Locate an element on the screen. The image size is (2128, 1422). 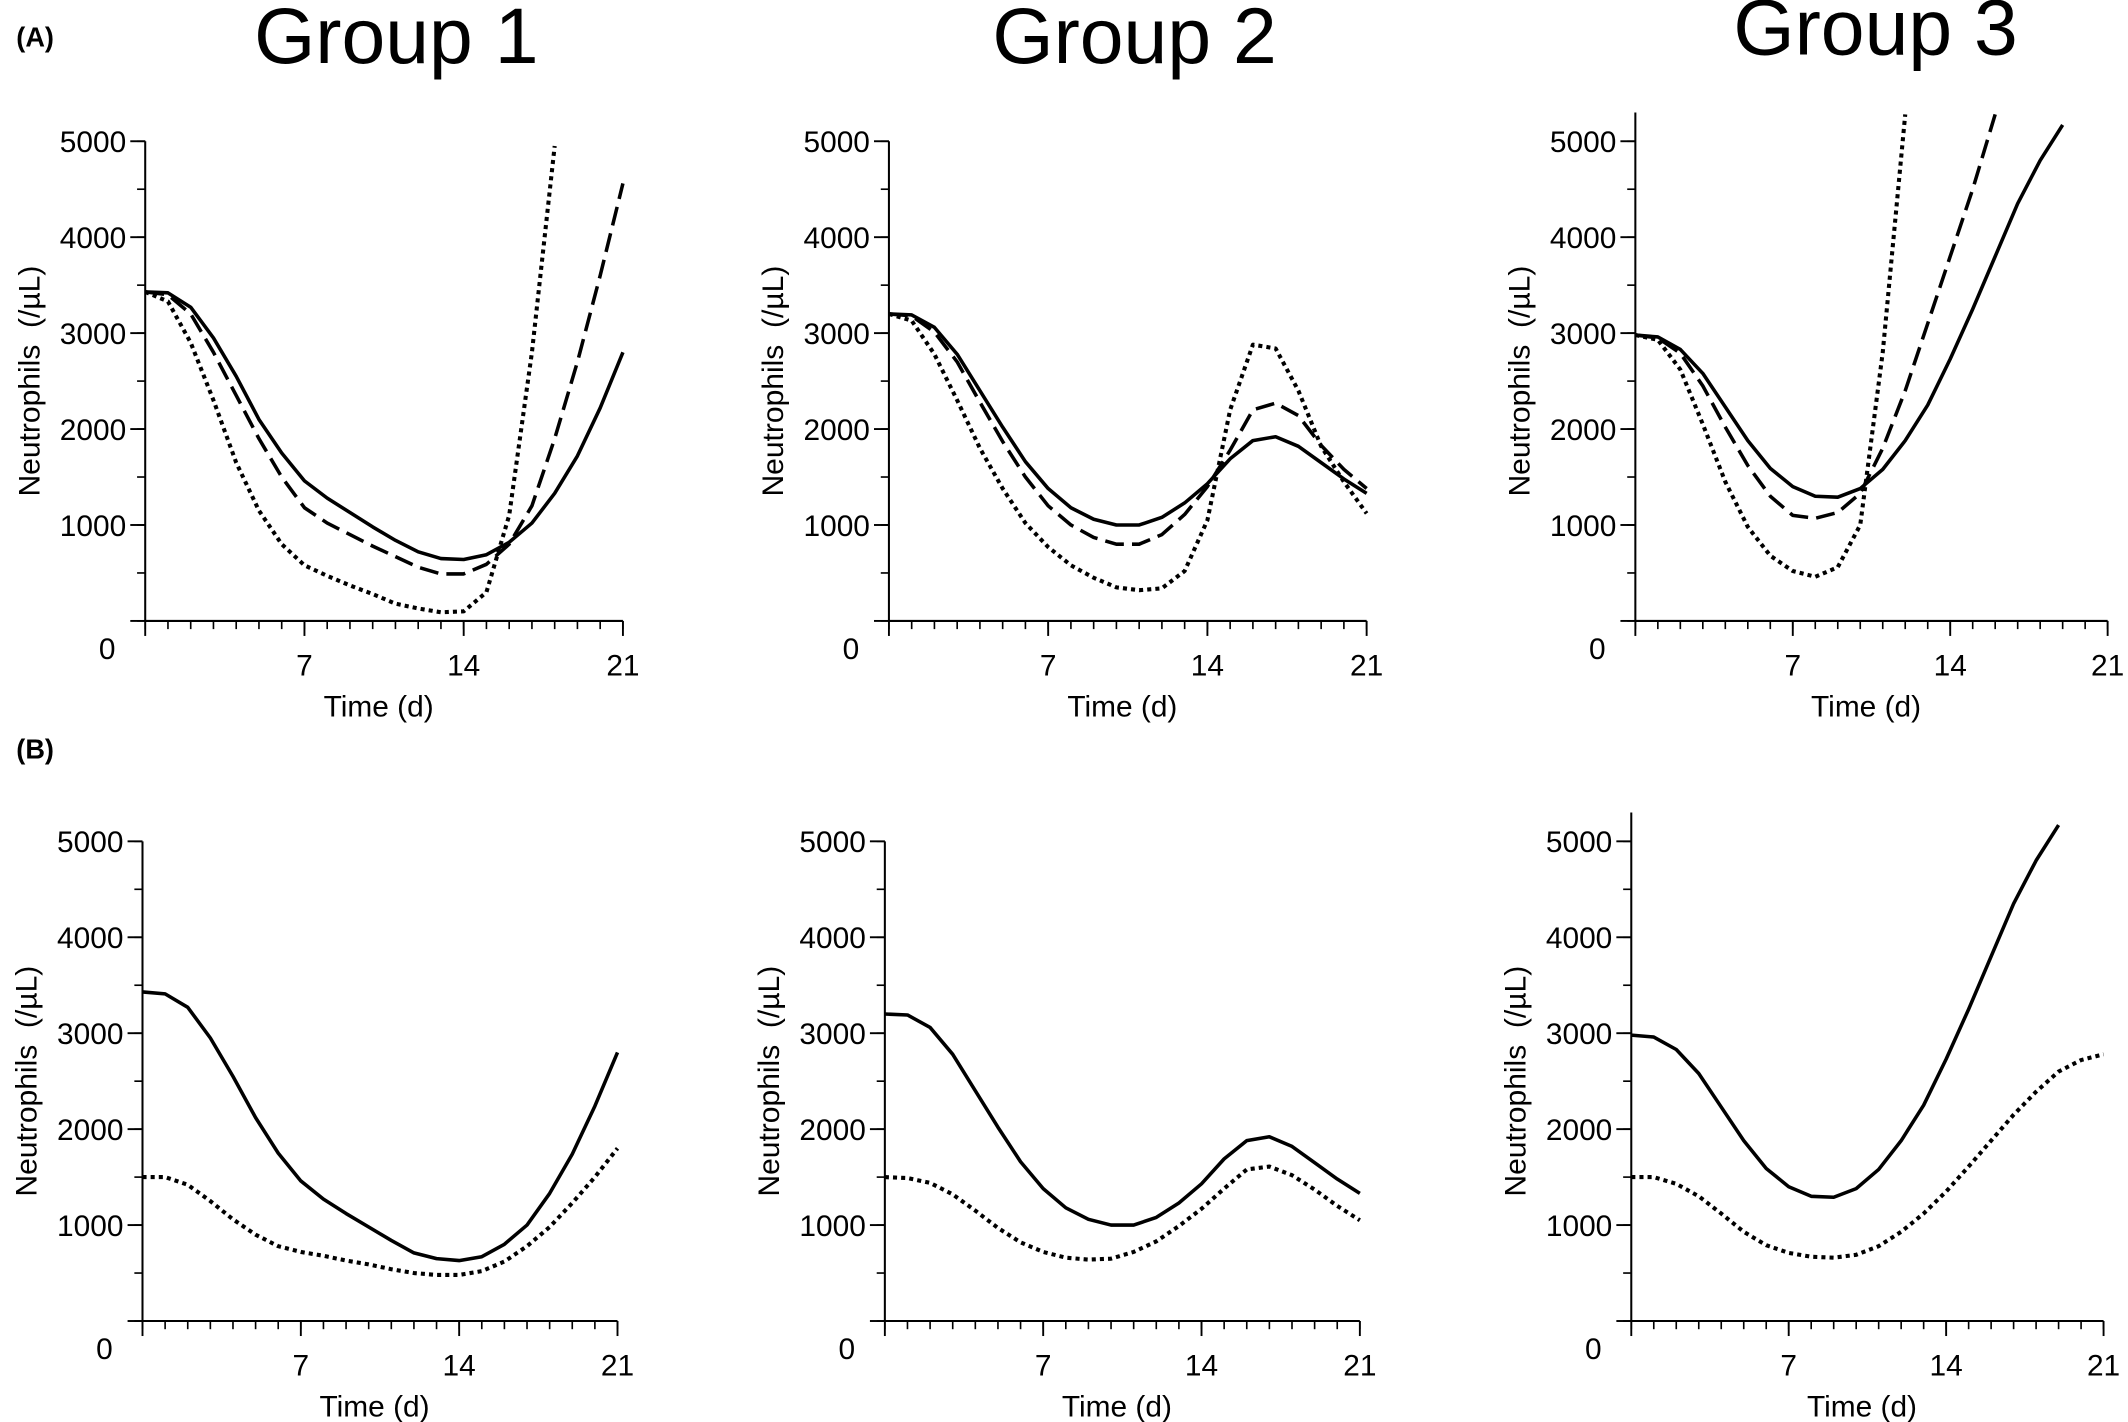
chart-title: Group 2 is located at coordinates (1134, 40).